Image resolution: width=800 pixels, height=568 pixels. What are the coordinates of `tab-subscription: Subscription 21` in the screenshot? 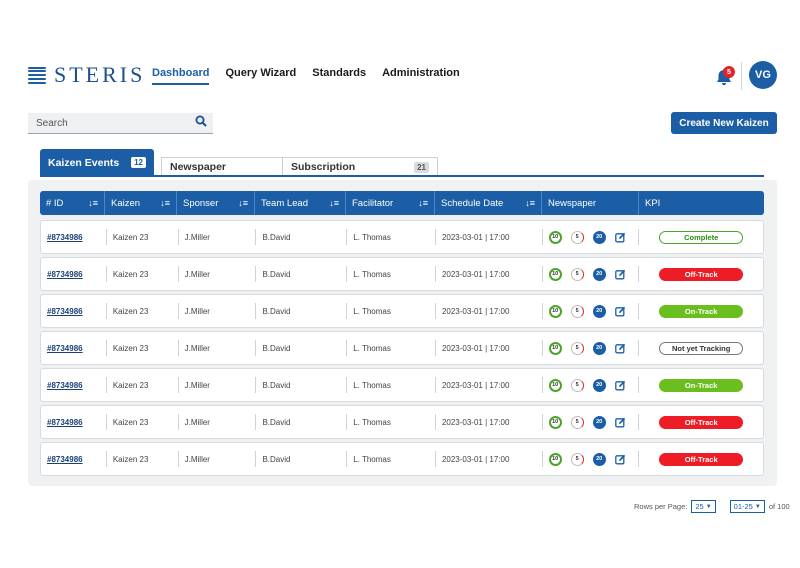 It's located at (360, 166).